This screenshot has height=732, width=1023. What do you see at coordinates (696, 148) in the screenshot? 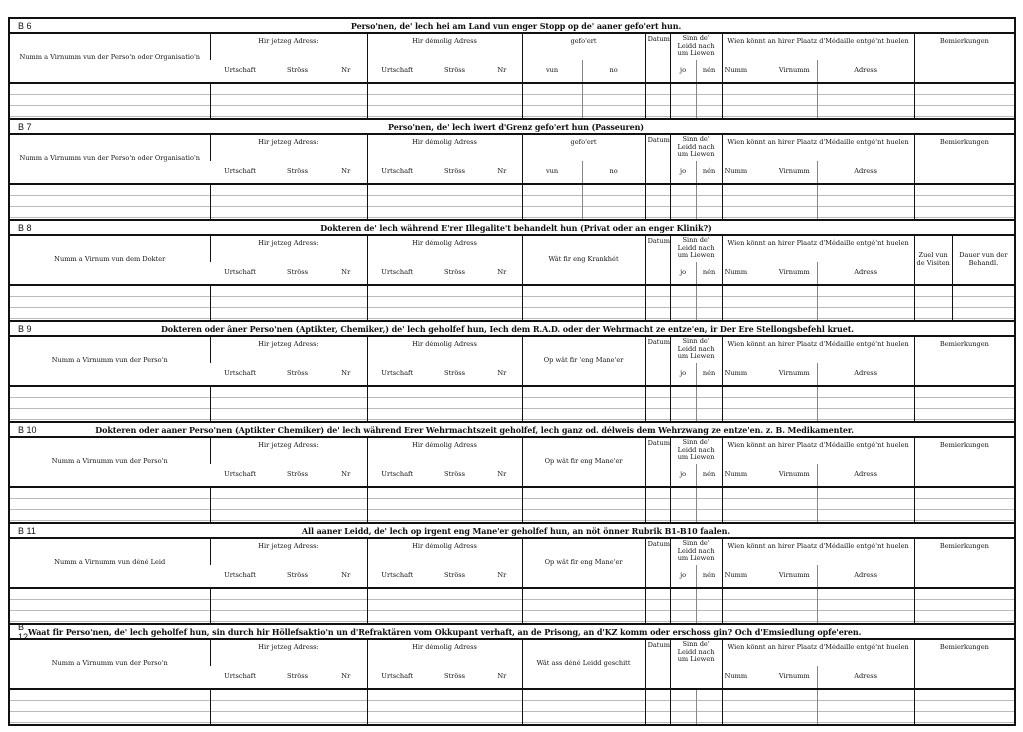
I see `survival-header: Sinn de' Leidd nach um Liewen` at bounding box center [696, 148].